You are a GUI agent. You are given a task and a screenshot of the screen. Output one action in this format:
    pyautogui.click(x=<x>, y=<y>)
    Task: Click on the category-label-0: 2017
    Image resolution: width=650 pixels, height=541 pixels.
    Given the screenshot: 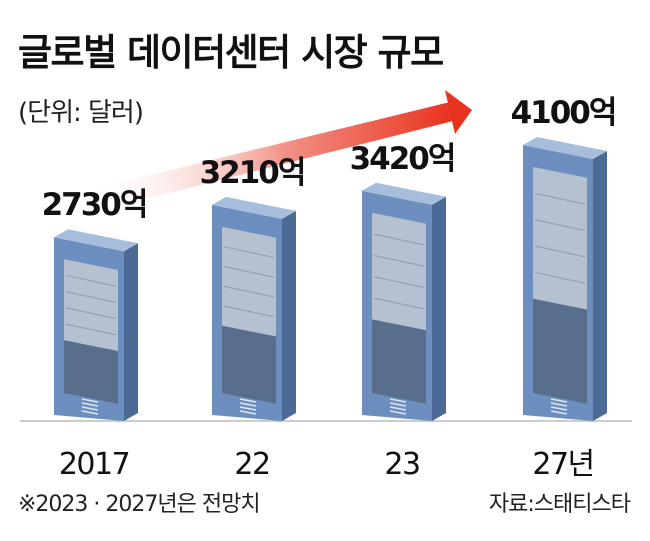 What is the action you would take?
    pyautogui.click(x=94, y=464)
    